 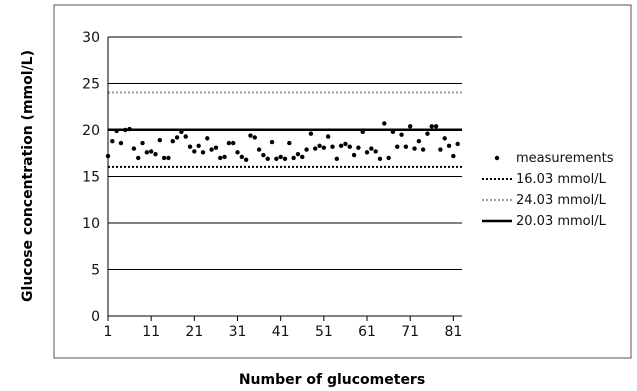 I want to click on y-tick-label: 5, so click(x=95, y=271).